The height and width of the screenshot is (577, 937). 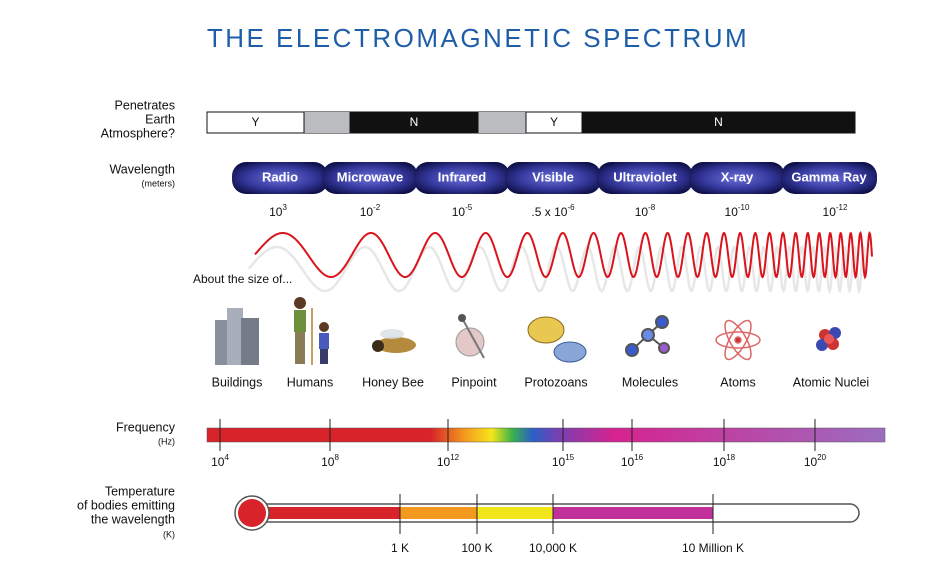 I want to click on frequency-tick-label: 10⁴, so click(x=220, y=461).